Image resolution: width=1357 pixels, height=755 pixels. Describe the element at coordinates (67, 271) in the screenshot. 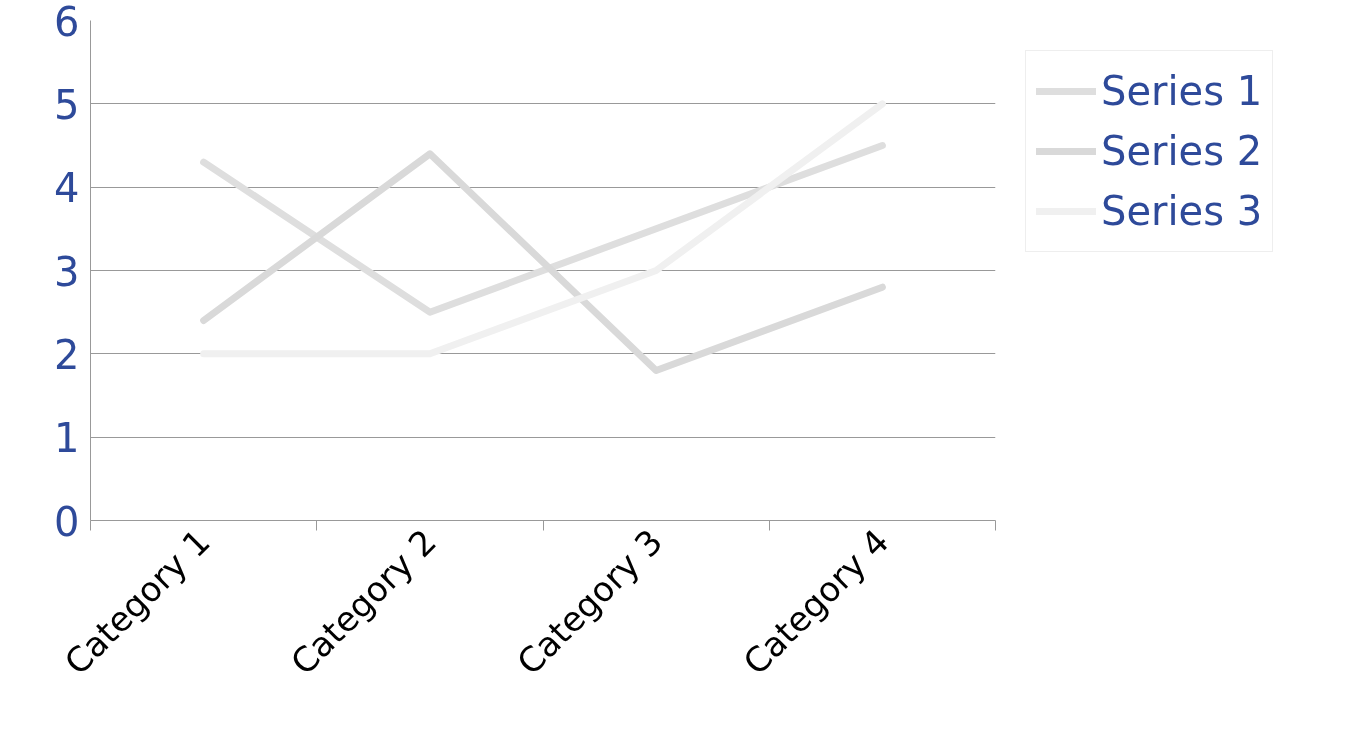

I see `y-tick-label: 3` at that location.